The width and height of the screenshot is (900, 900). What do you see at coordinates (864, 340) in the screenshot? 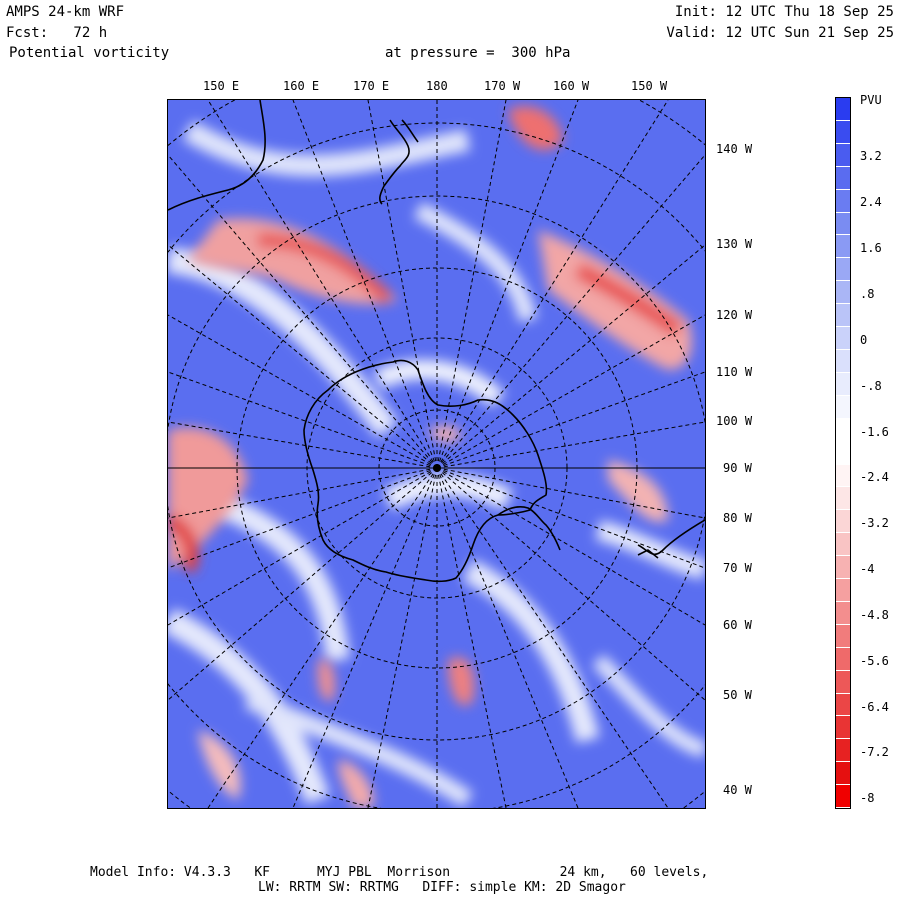
I see `colorbar-label: 0` at bounding box center [864, 340].